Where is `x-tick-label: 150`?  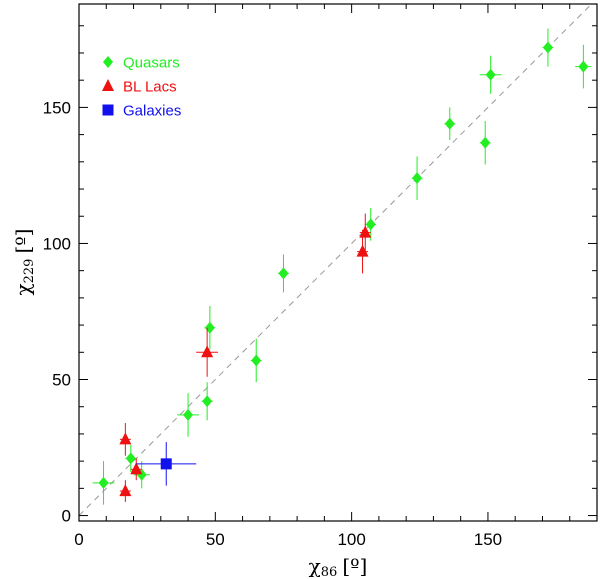 x-tick-label: 150 is located at coordinates (488, 539).